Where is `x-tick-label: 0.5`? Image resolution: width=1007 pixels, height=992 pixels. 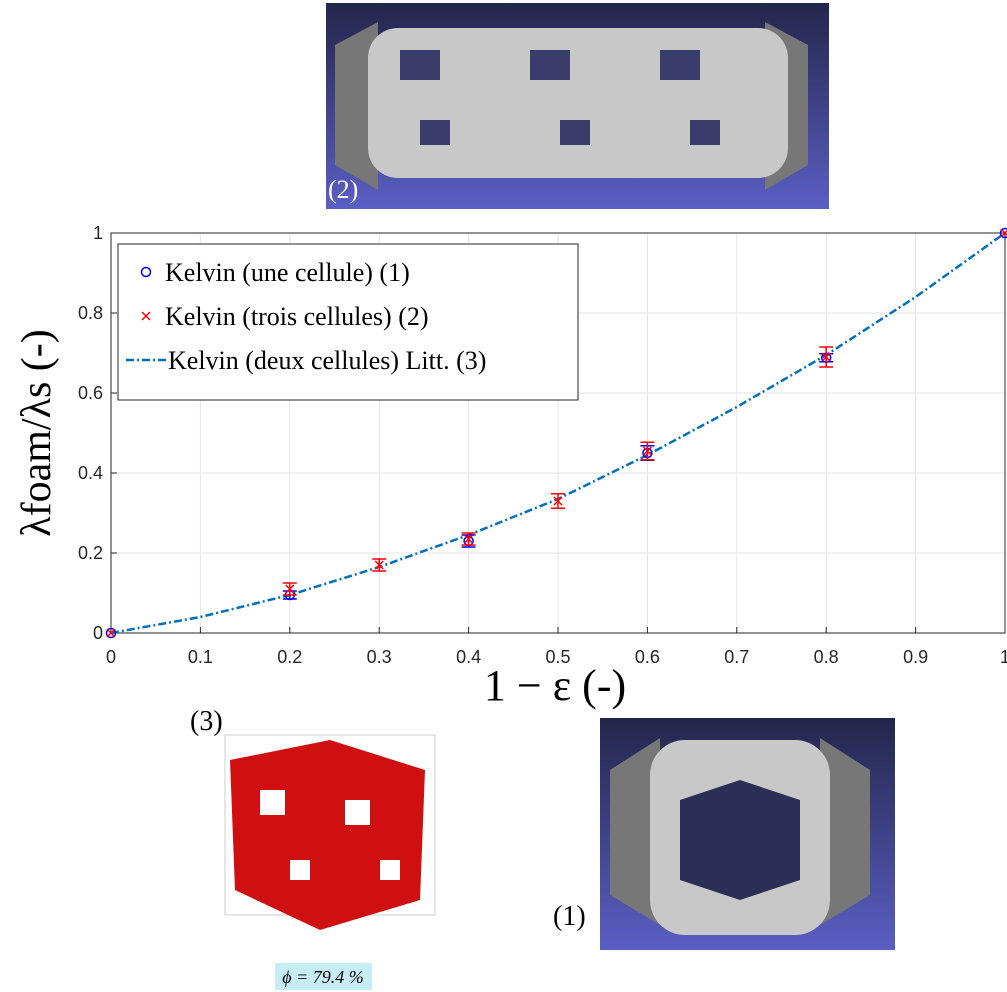 x-tick-label: 0.5 is located at coordinates (557, 657).